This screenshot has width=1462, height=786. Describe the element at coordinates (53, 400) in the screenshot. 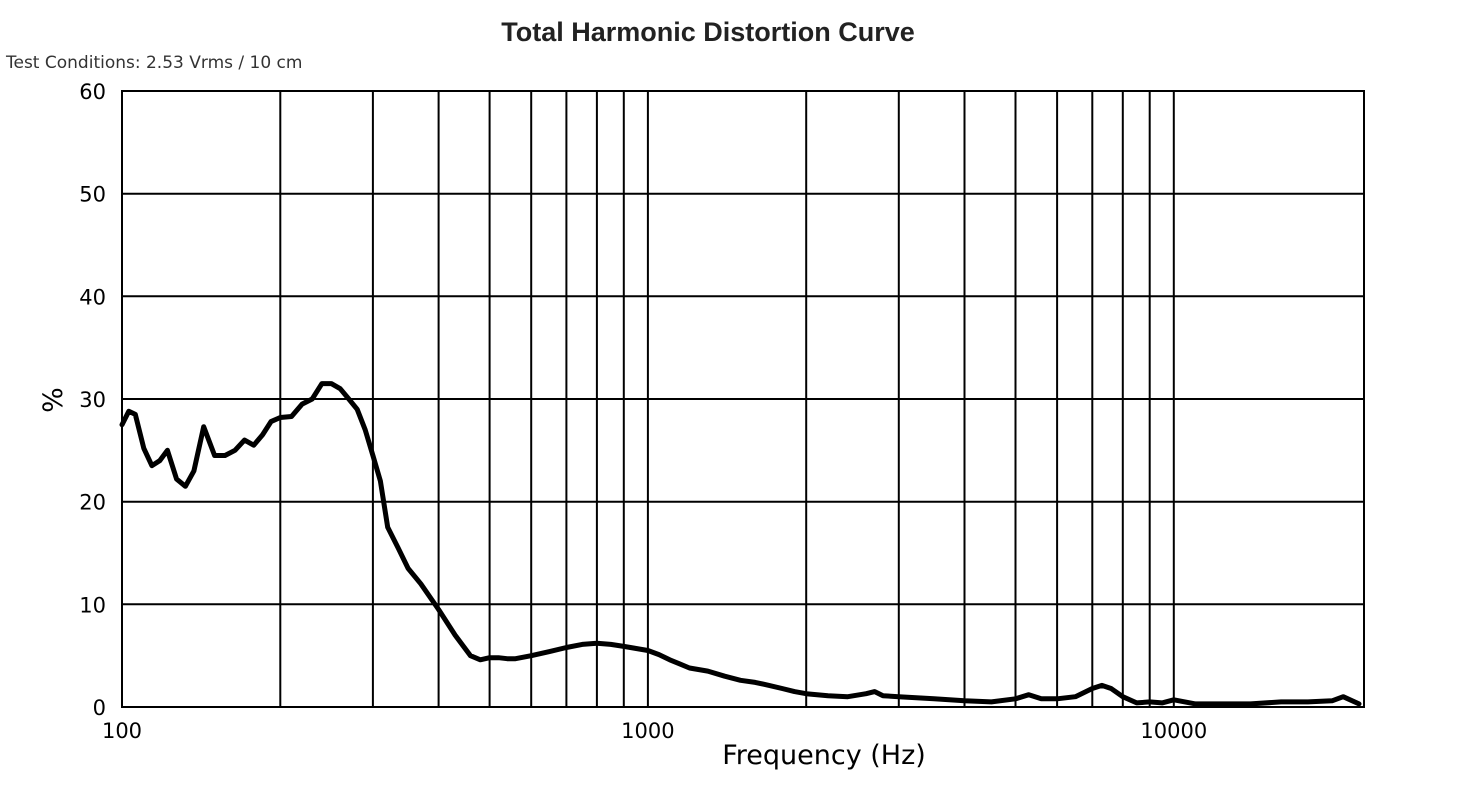

I see `y-axis-label: %` at that location.